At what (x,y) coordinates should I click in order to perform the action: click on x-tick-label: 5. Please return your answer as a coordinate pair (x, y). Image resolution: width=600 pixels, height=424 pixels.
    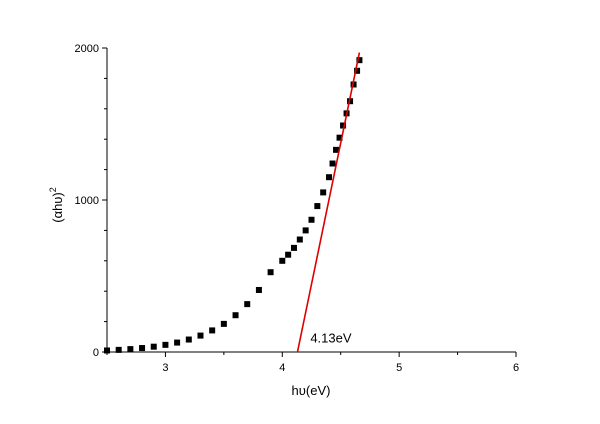
    Looking at the image, I should click on (399, 368).